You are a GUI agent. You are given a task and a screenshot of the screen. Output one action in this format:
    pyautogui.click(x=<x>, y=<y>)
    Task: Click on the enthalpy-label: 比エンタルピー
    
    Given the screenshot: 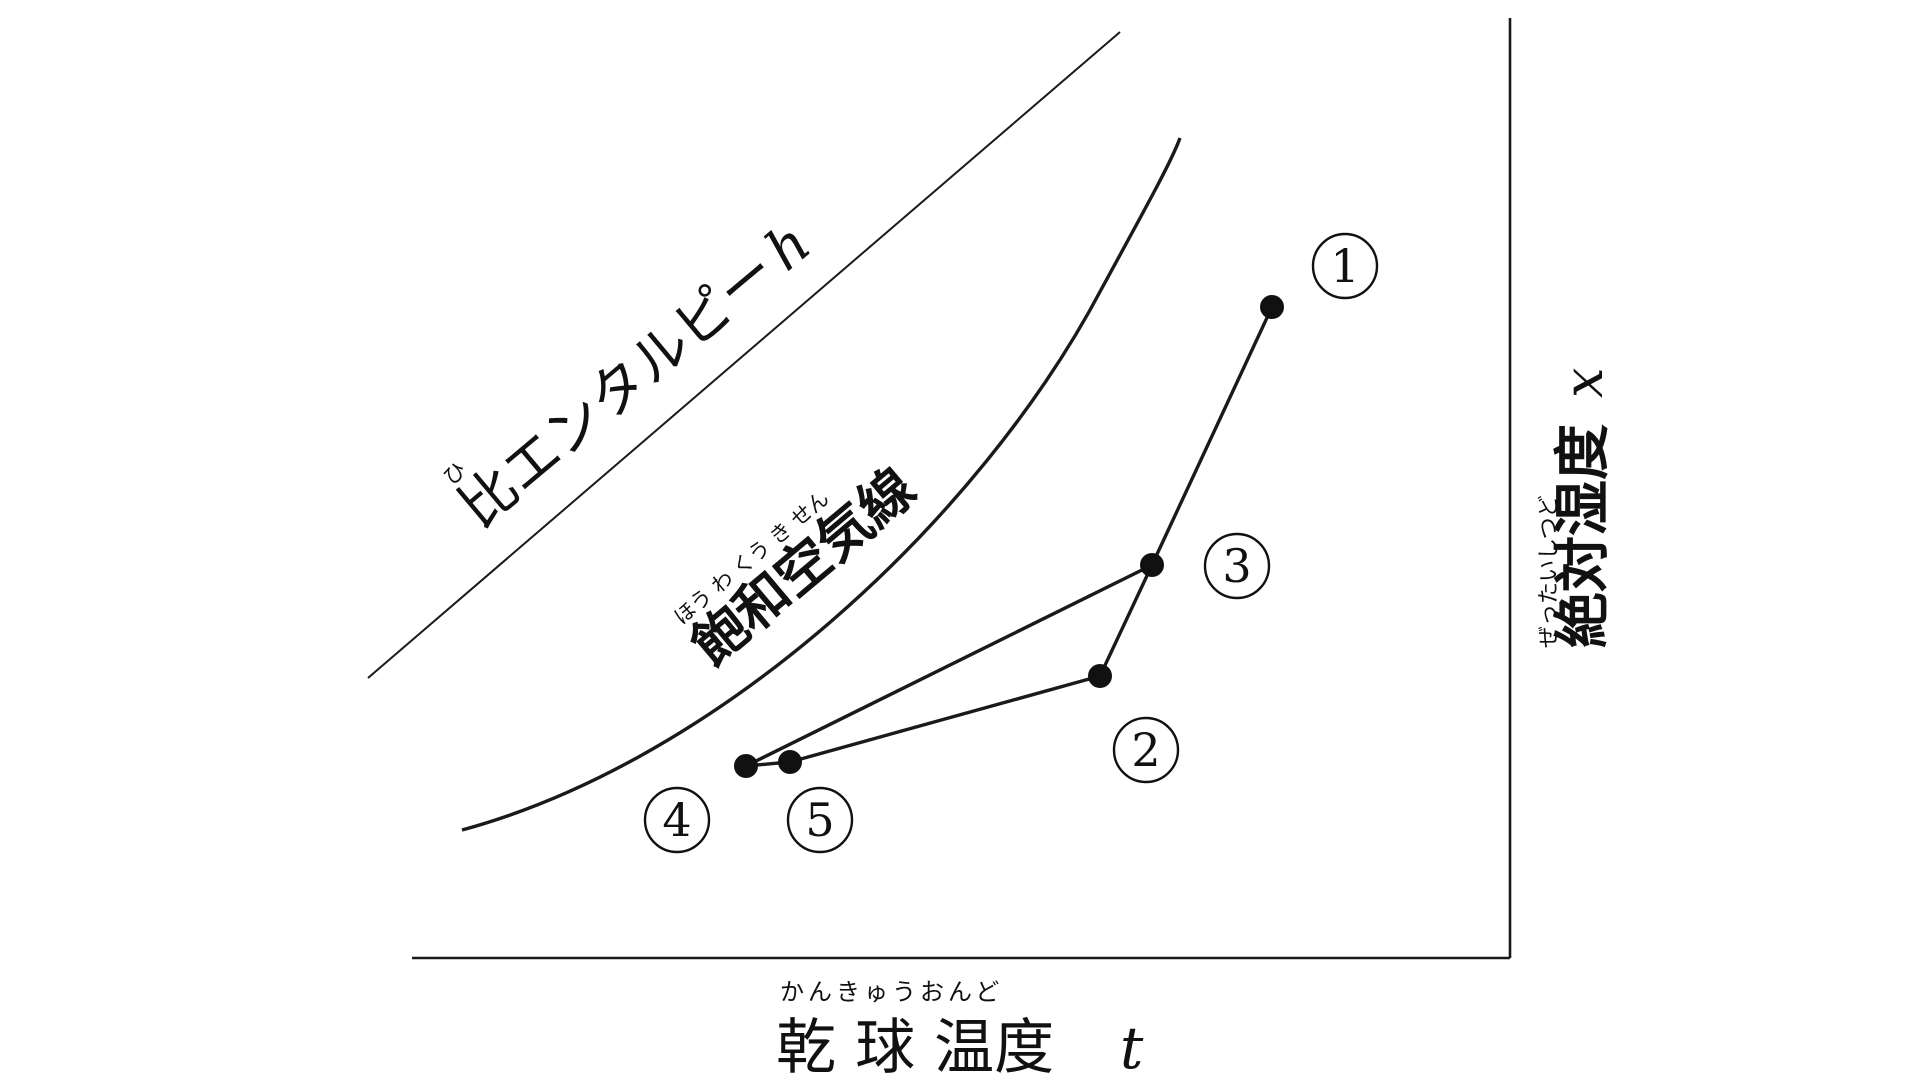 What is the action you would take?
    pyautogui.click(x=618, y=390)
    